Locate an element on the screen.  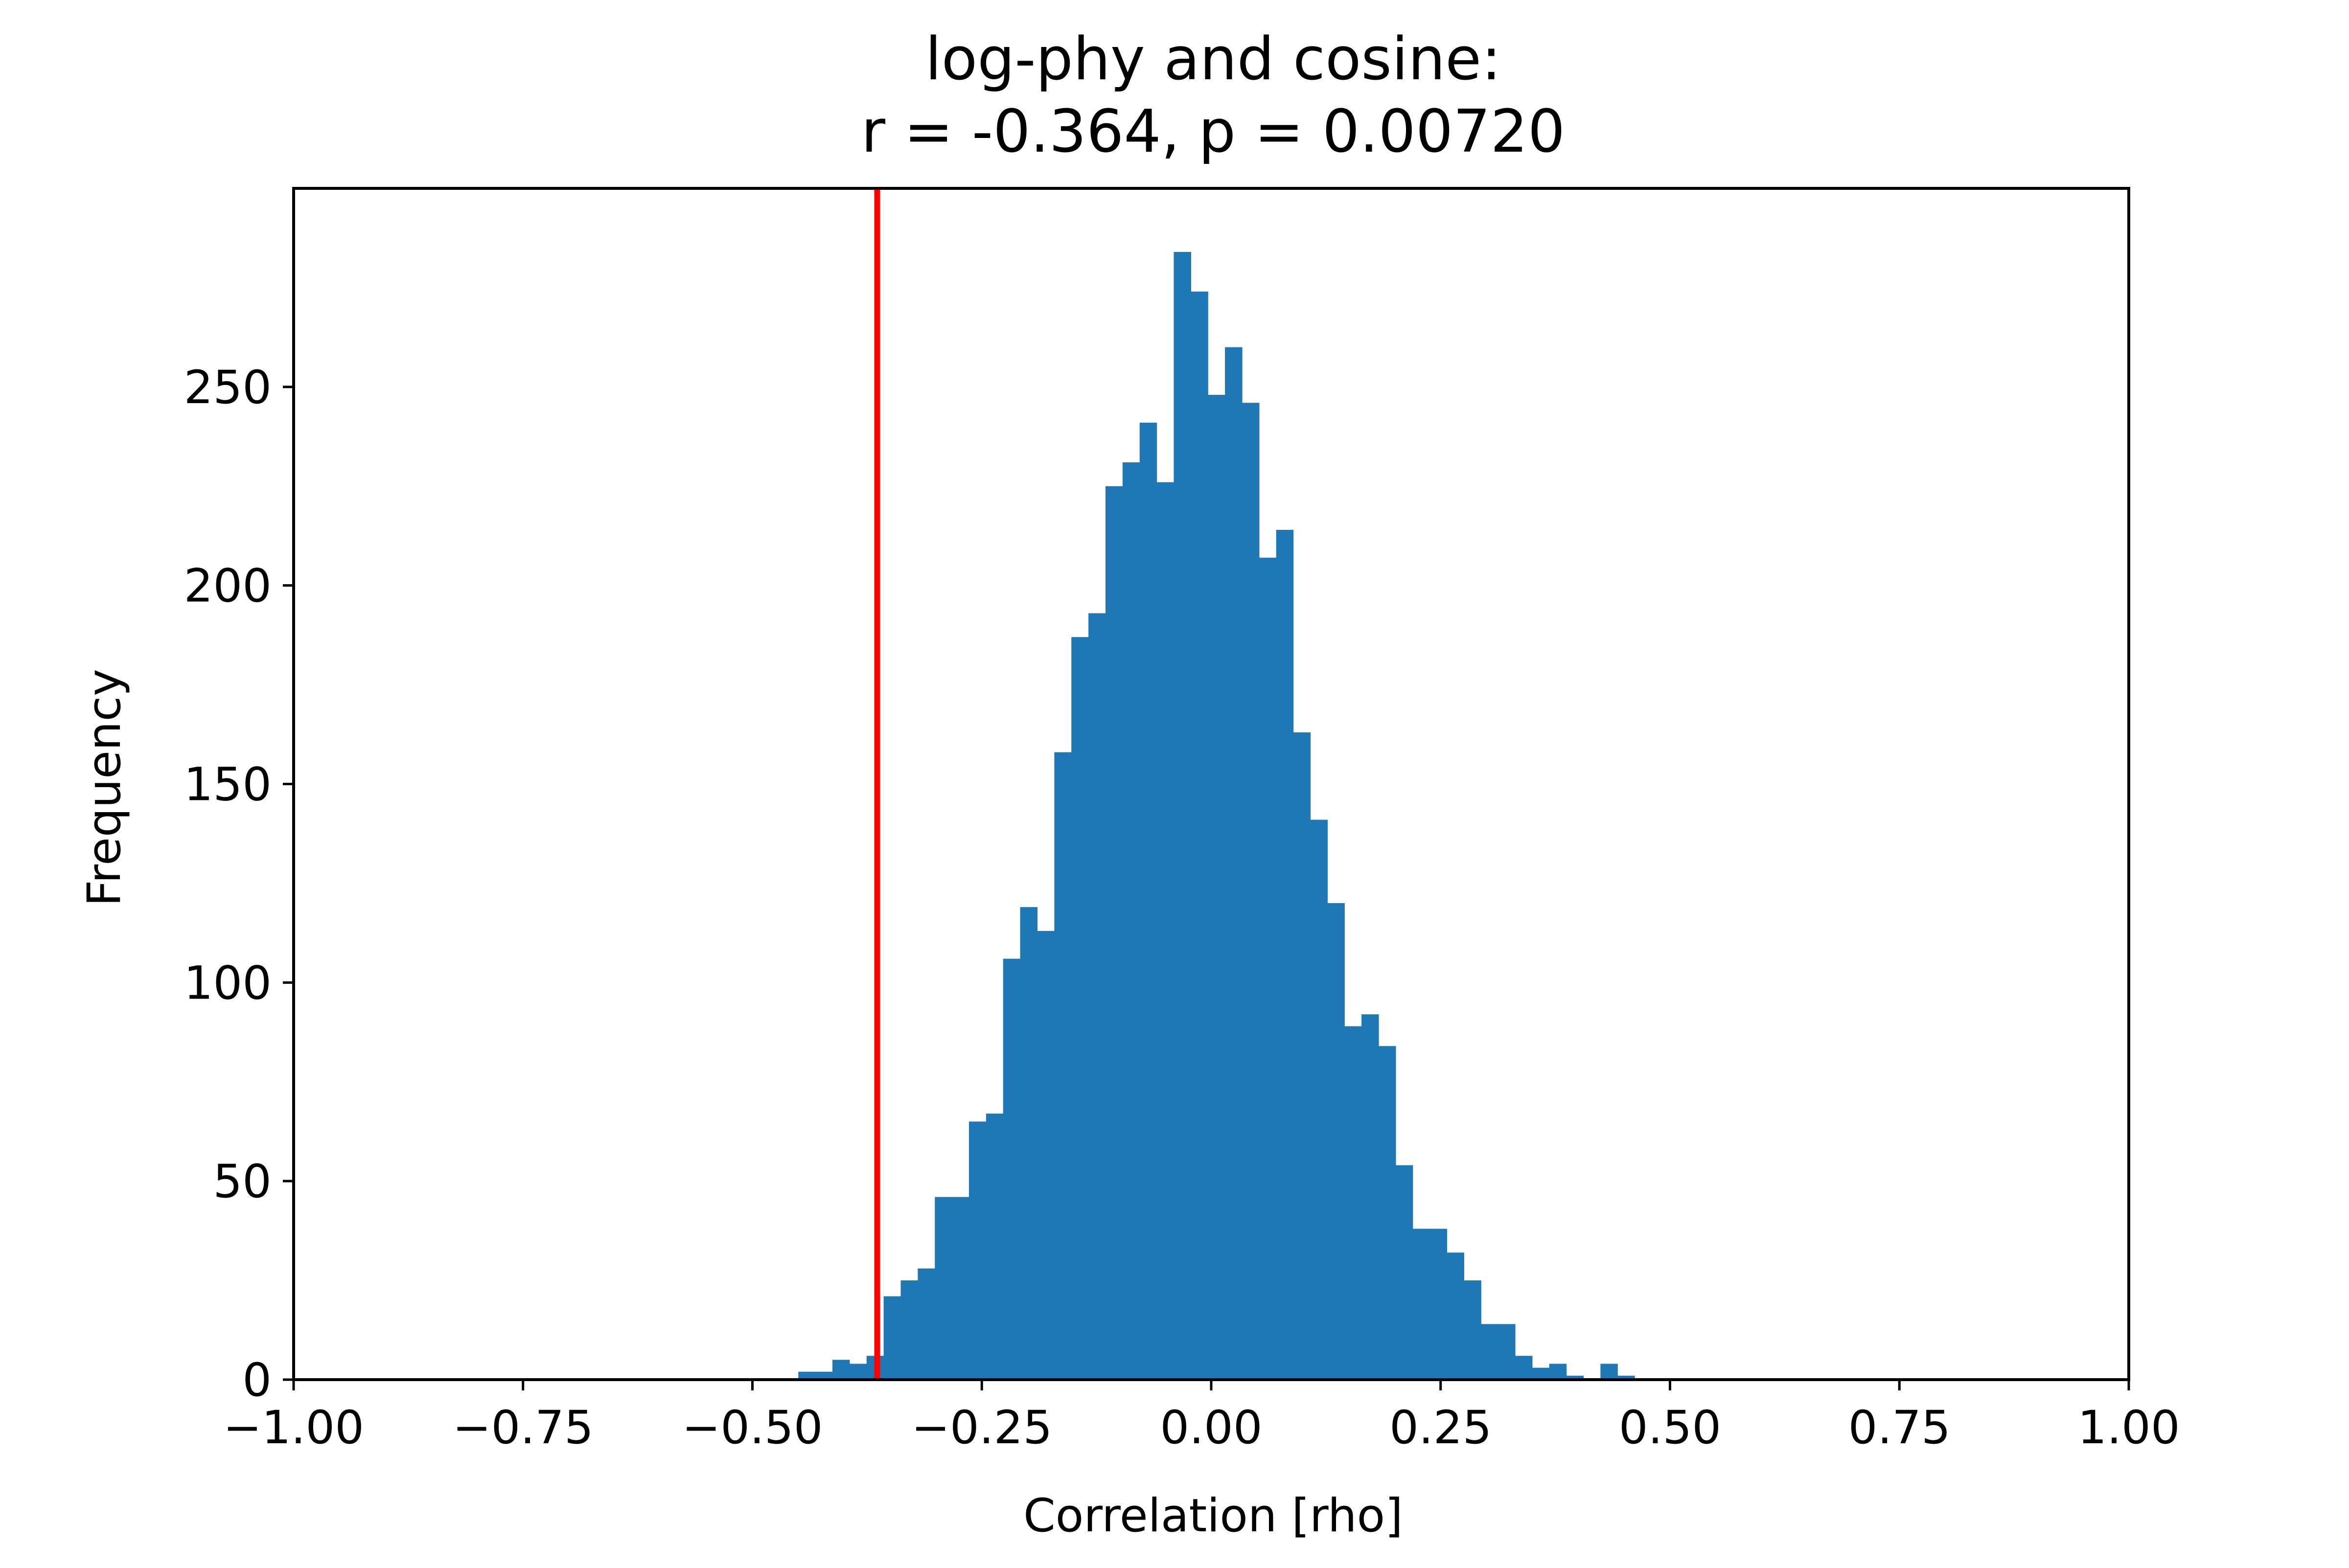
chart-title-line-2: r = -0.364, p = 0.00720 is located at coordinates (1213, 132).